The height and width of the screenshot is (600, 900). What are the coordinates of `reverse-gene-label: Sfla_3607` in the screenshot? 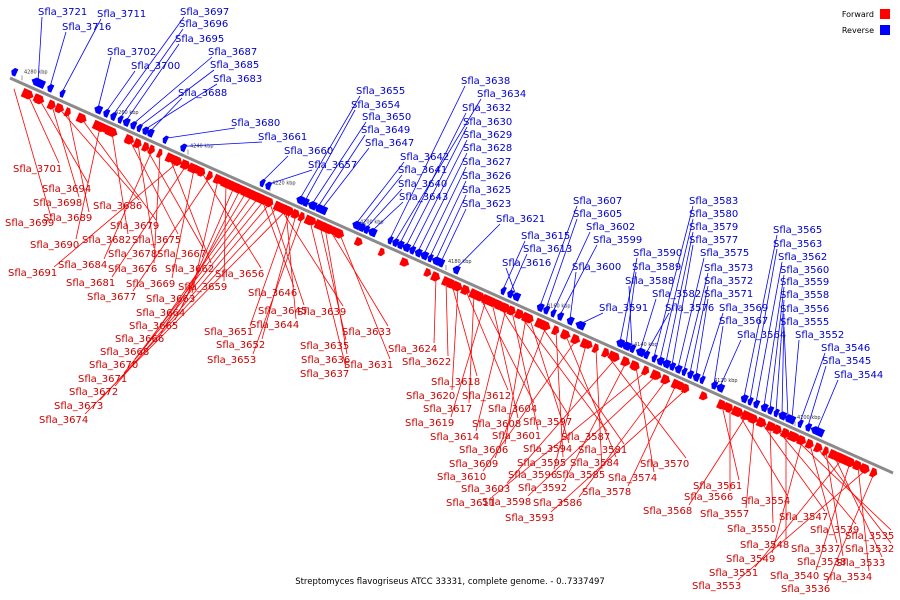 It's located at (597, 201).